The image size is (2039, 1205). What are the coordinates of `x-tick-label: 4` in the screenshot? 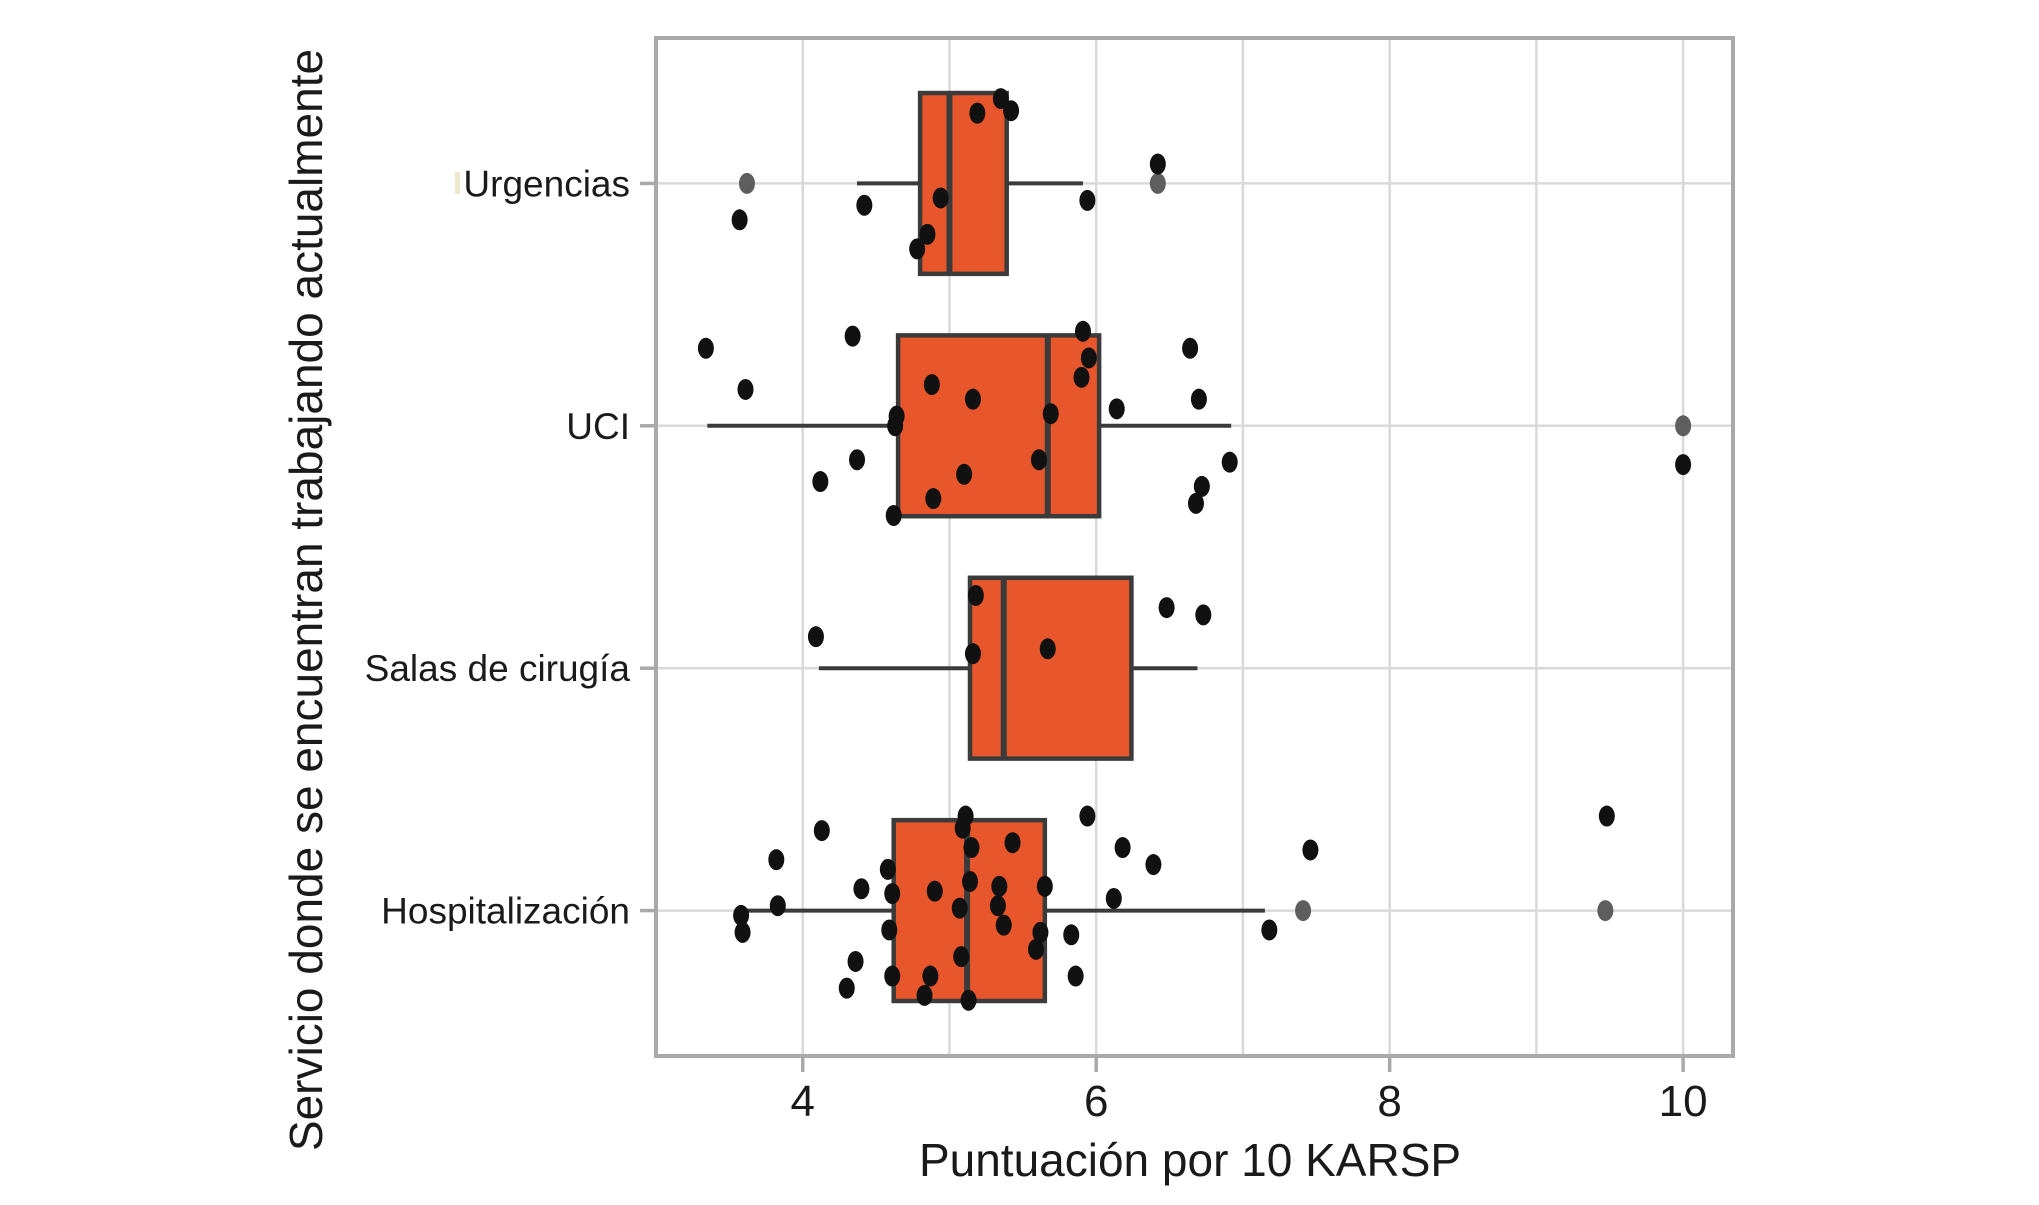 It's located at (802, 1101).